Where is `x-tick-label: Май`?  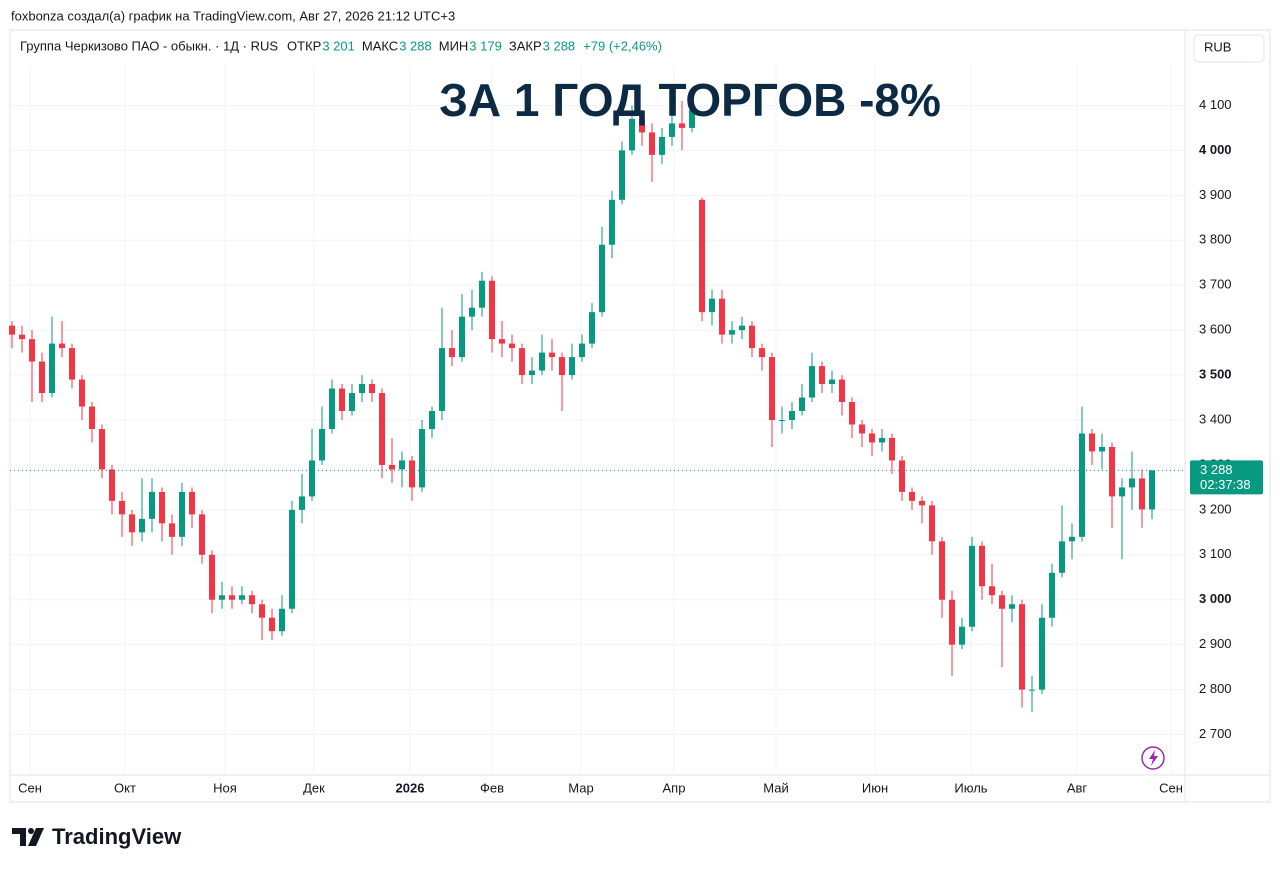 x-tick-label: Май is located at coordinates (775, 787).